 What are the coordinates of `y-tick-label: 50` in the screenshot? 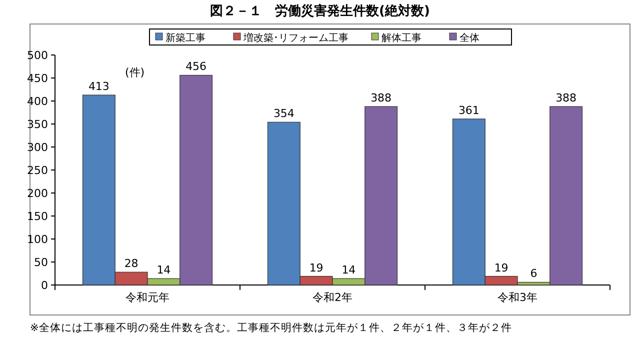 It's located at (41, 262).